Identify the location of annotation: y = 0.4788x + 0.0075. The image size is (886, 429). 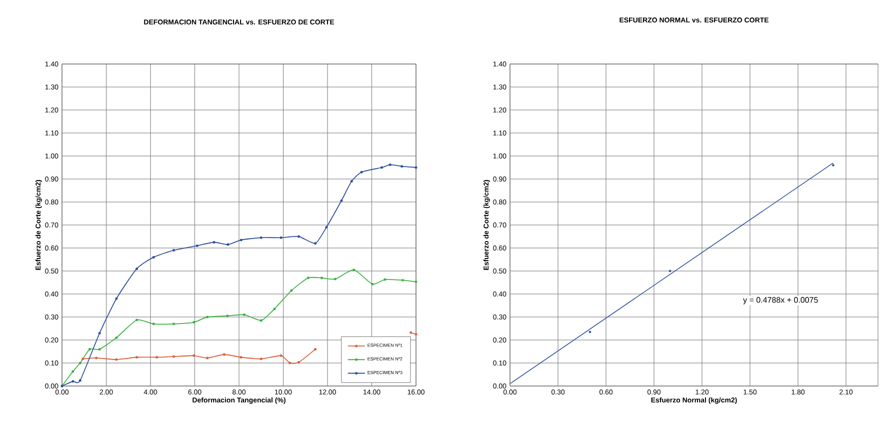
(780, 300).